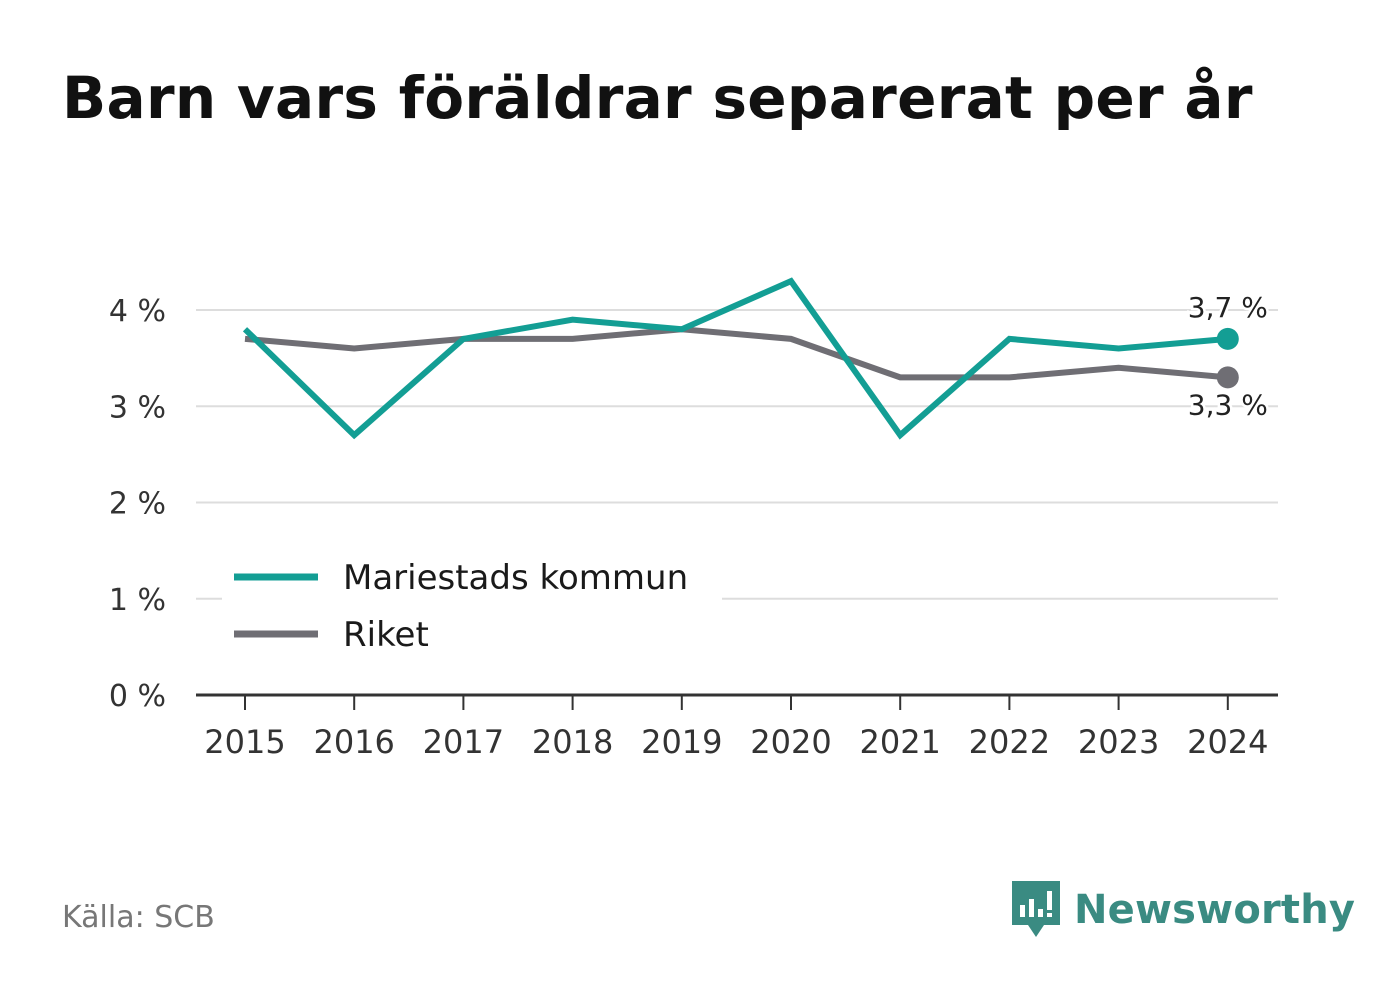 Image resolution: width=1382 pixels, height=999 pixels. Describe the element at coordinates (137, 407) in the screenshot. I see `y-tick-label: 3 %` at that location.